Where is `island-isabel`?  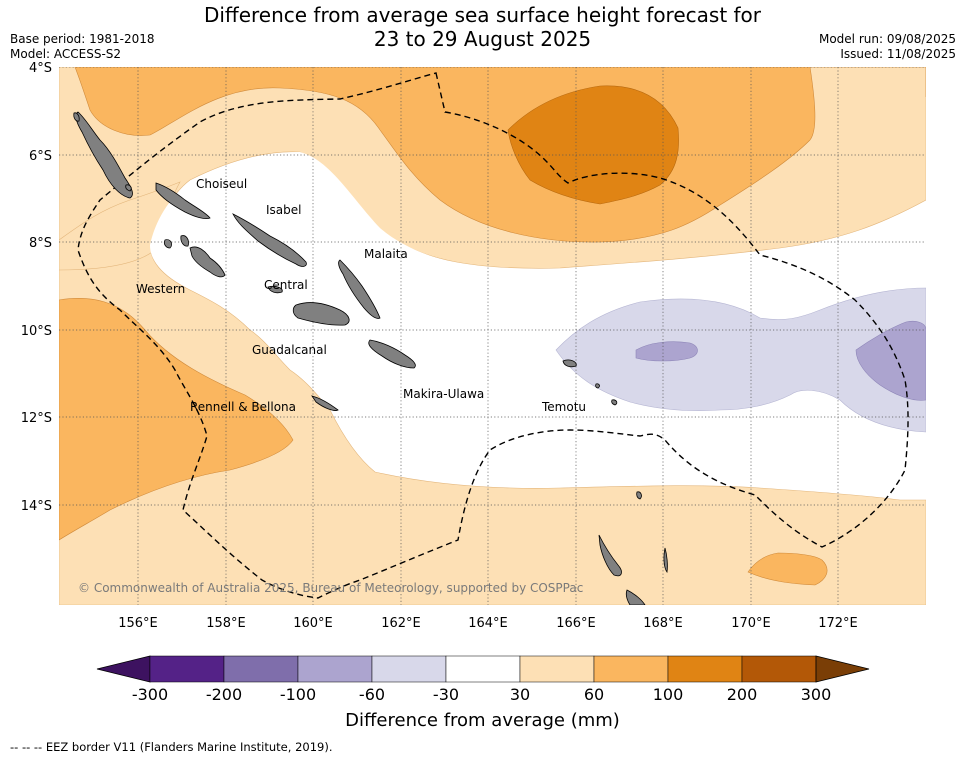
island-isabel is located at coordinates (269, 240).